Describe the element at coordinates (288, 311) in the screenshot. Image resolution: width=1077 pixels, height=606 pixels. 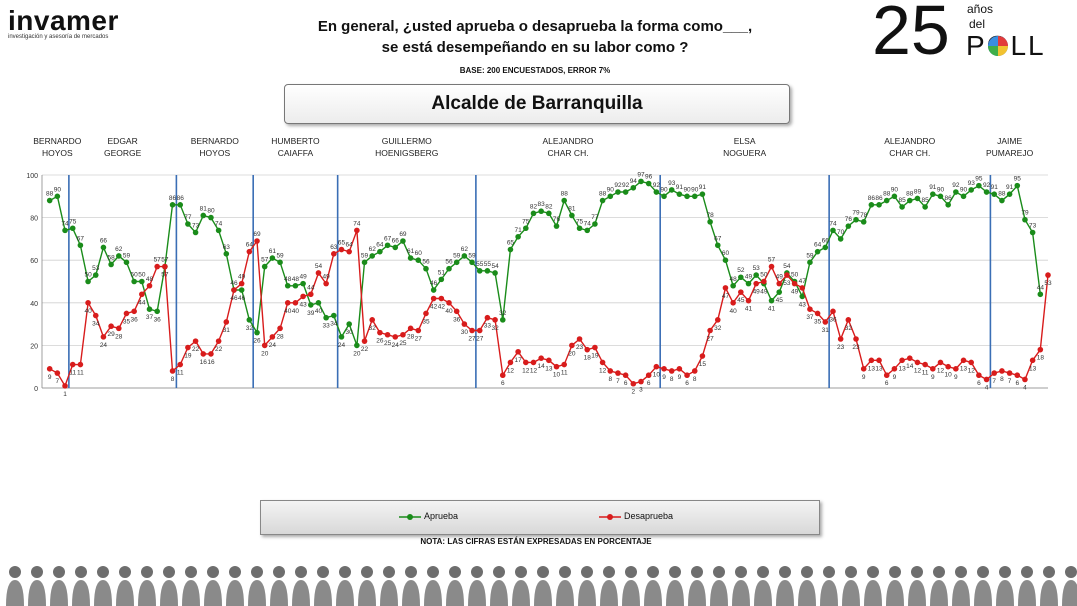
I see `data-label: 40` at that location.